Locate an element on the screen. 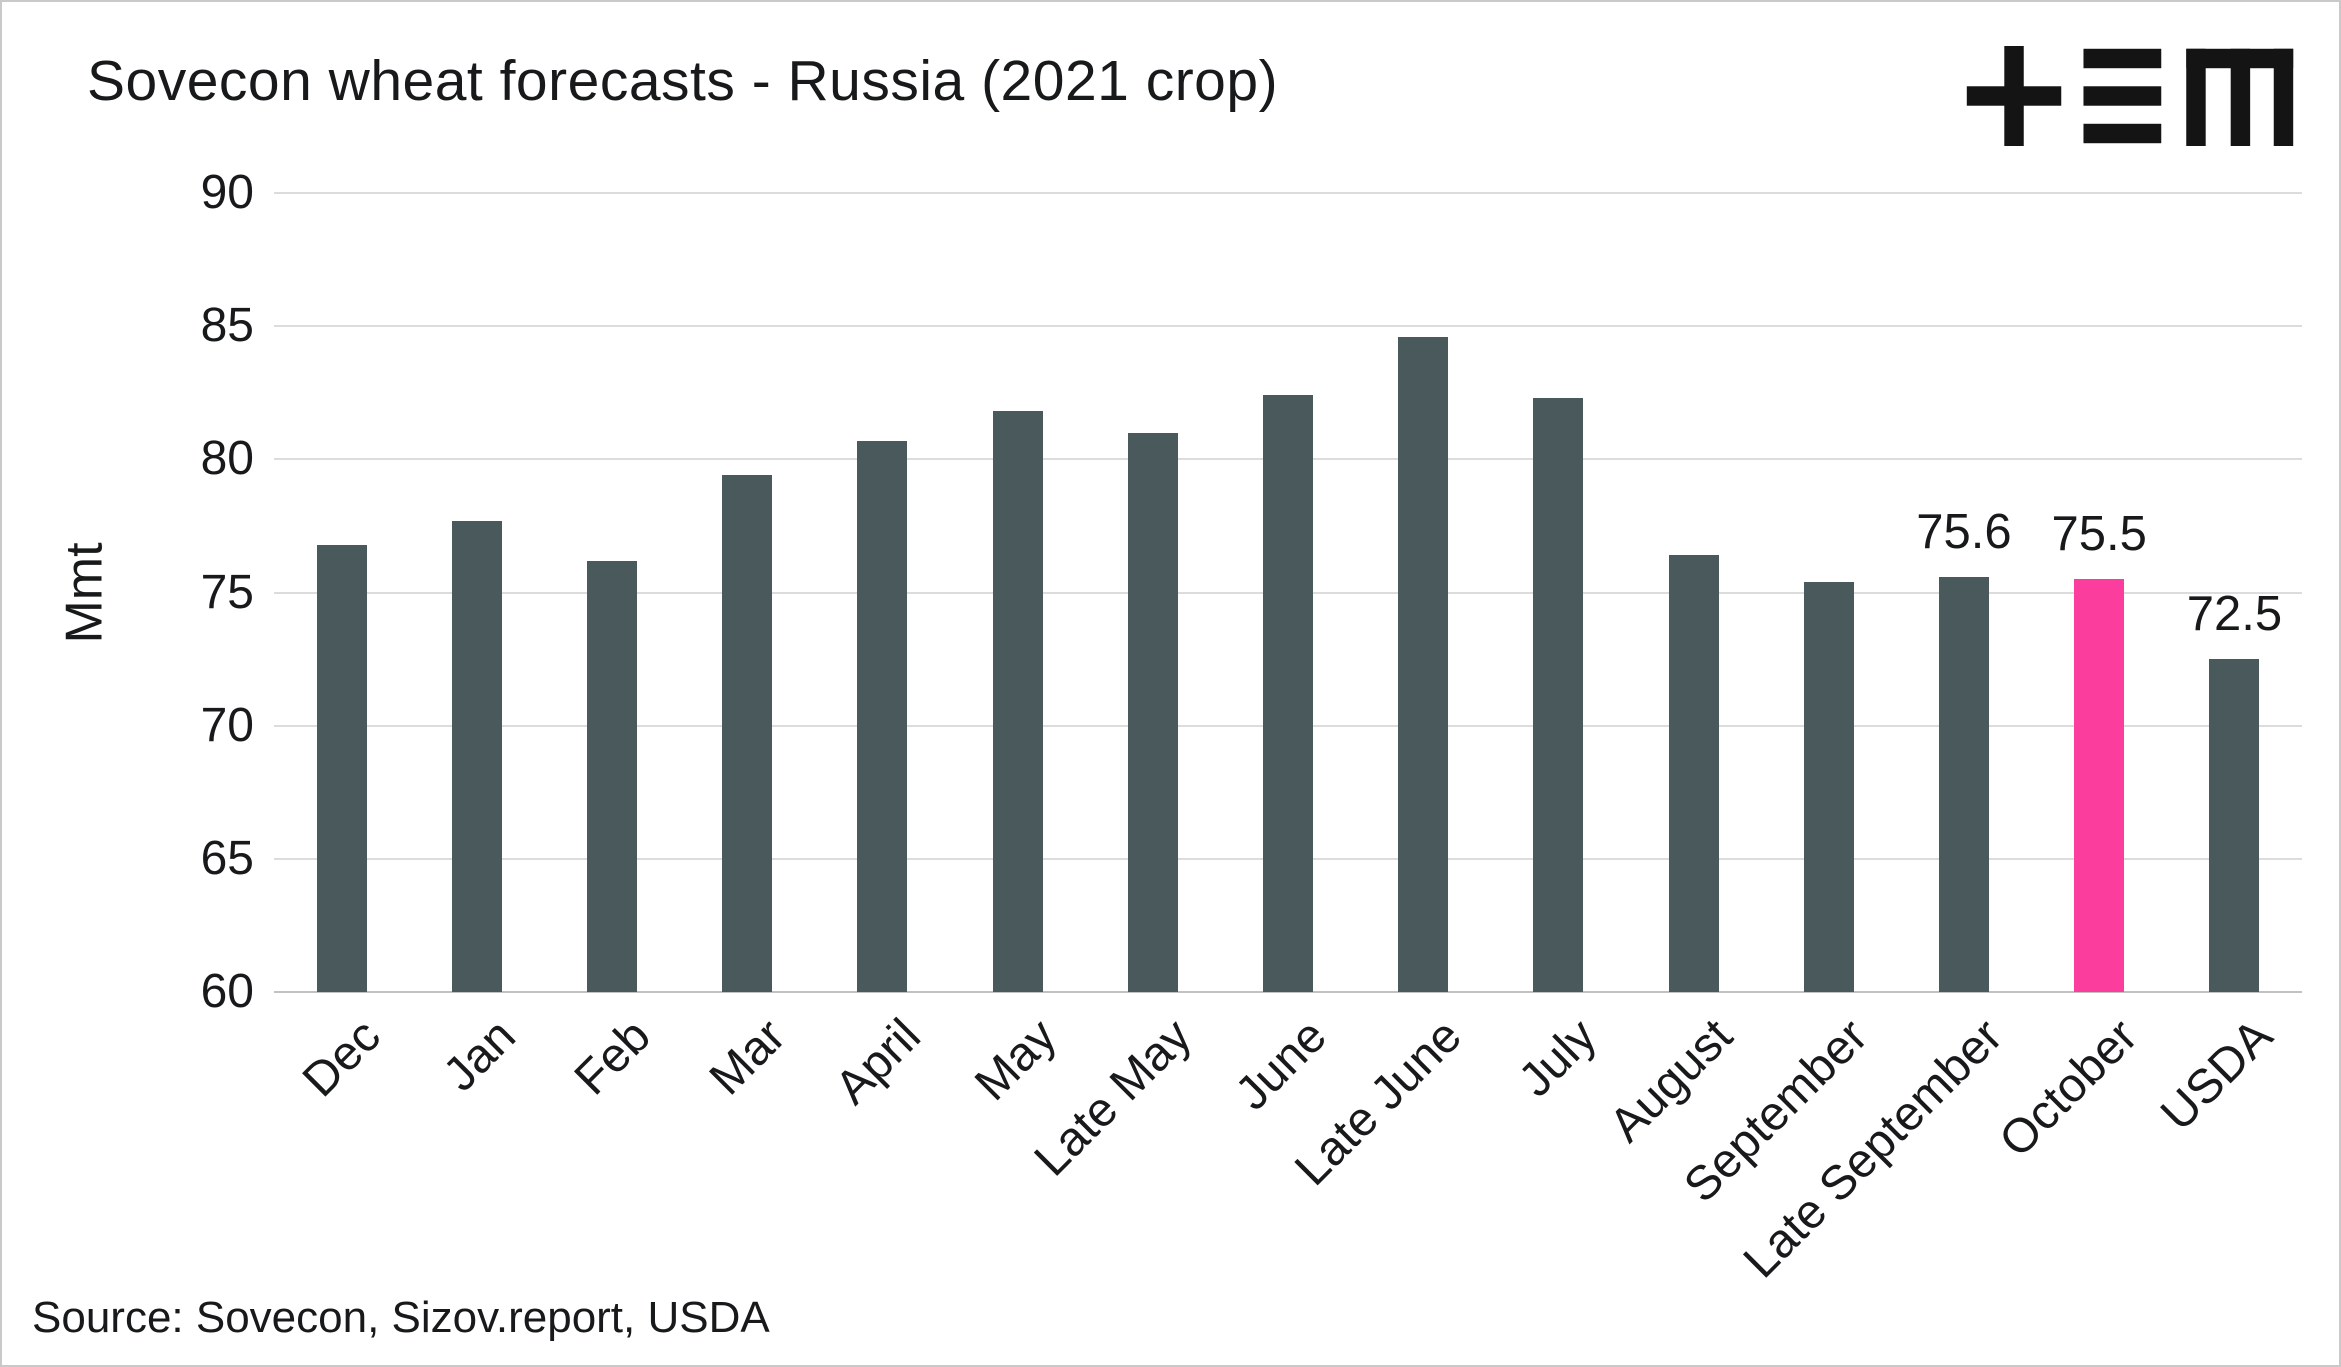 This screenshot has width=2341, height=1367. bar-slot-late-june is located at coordinates (1423, 592).